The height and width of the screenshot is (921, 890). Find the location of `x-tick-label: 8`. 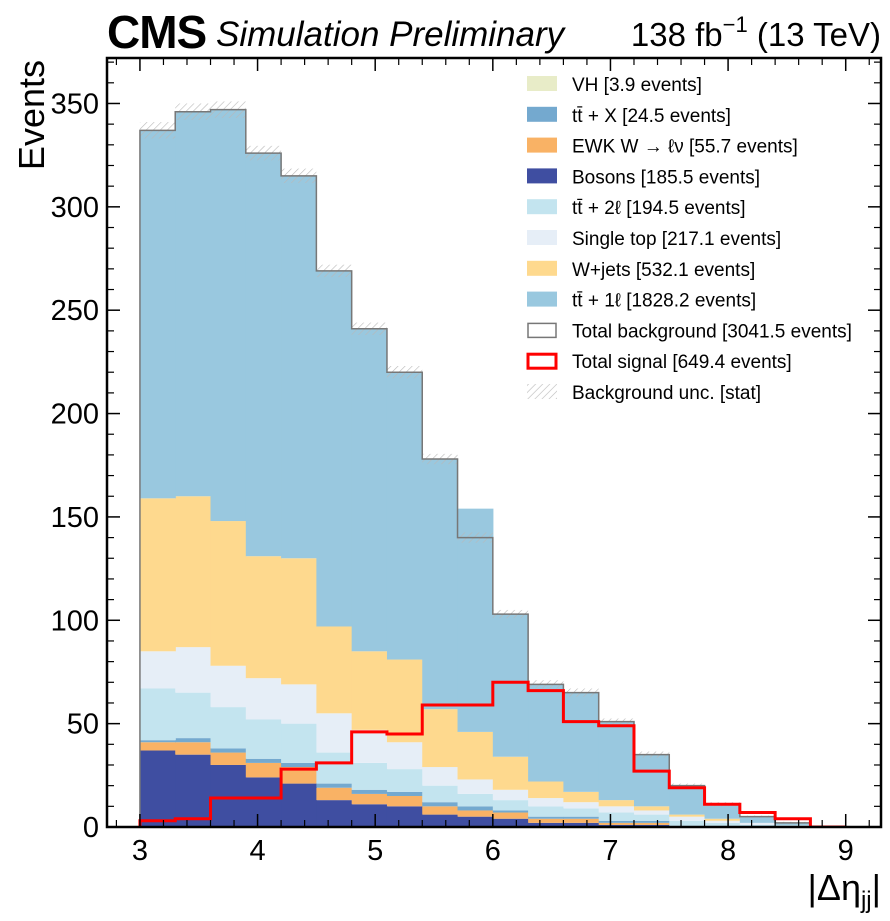

x-tick-label: 8 is located at coordinates (728, 851).